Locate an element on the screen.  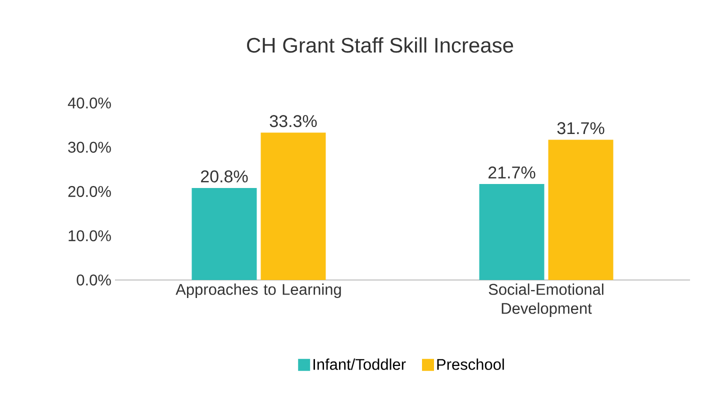
y-tick-label: 40.0% is located at coordinates (89, 103).